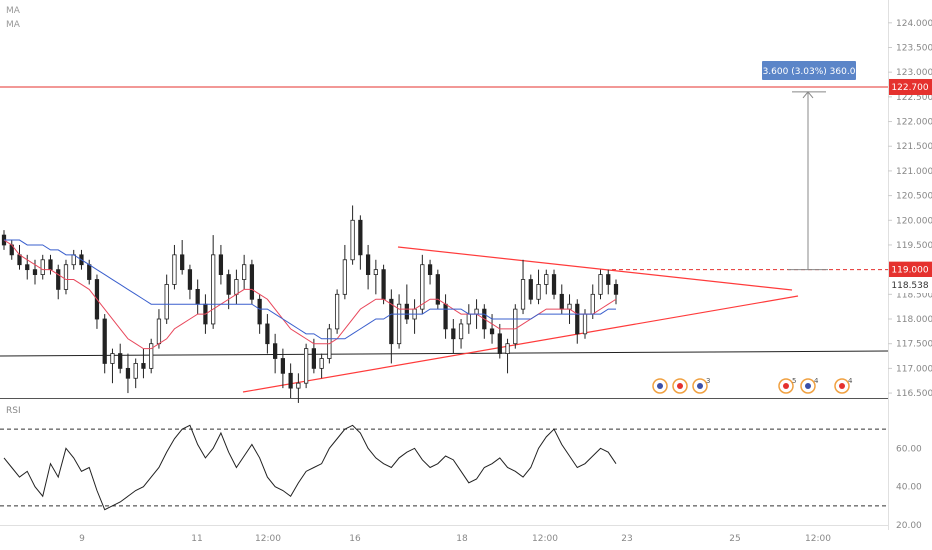 The width and height of the screenshot is (932, 550). Describe the element at coordinates (914, 246) in the screenshot. I see `price-tick-label: 119.500` at that location.